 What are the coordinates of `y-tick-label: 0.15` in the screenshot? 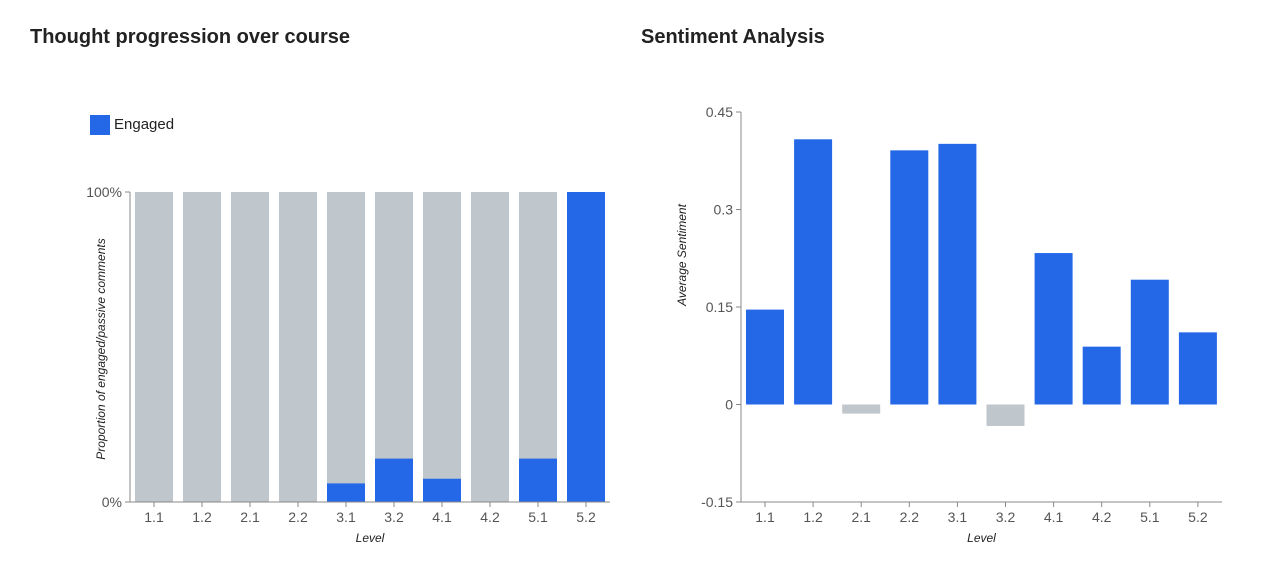 It's located at (719, 307).